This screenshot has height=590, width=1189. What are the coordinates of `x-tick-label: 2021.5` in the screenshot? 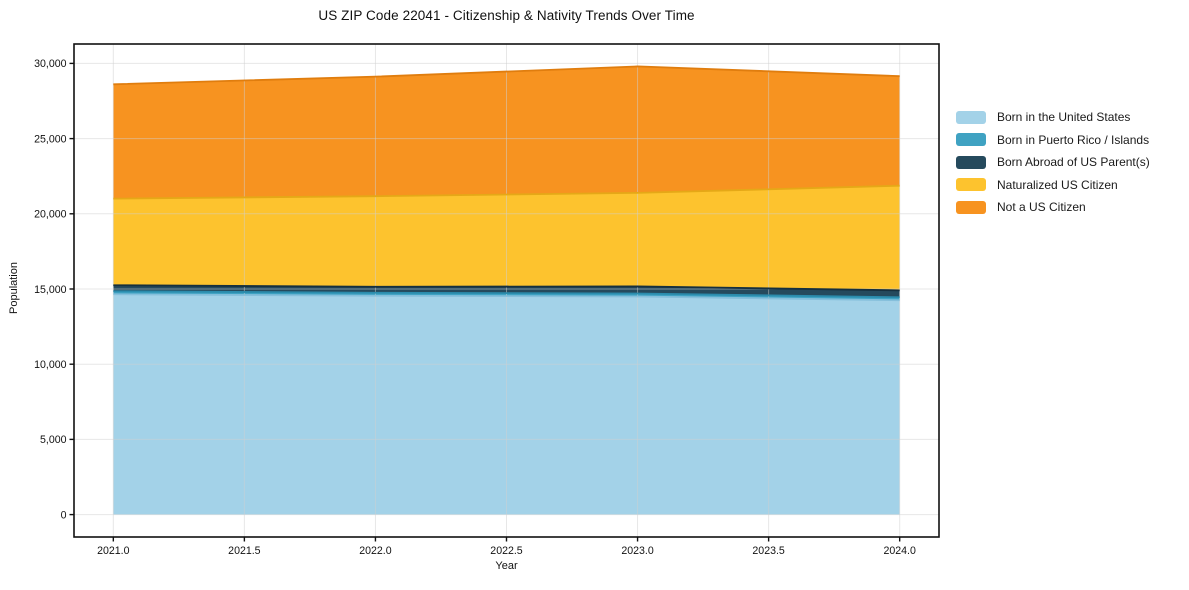 It's located at (244, 551).